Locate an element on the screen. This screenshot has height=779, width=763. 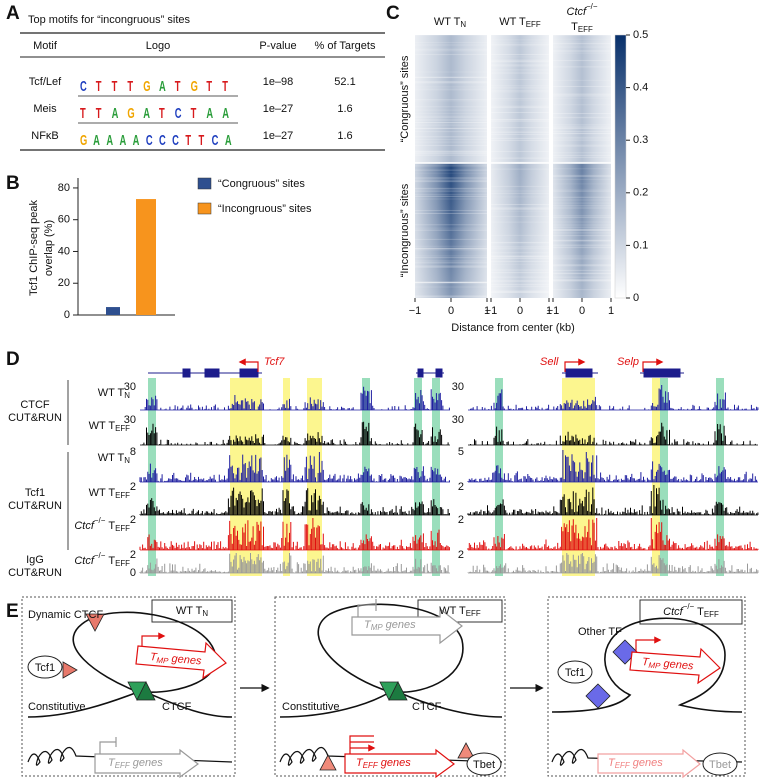
tf-ovals is located at coordinates (382, 715).